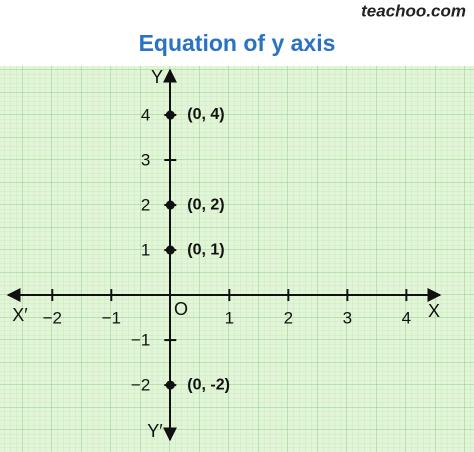  What do you see at coordinates (111, 318) in the screenshot?
I see `x-tick-label: −1` at bounding box center [111, 318].